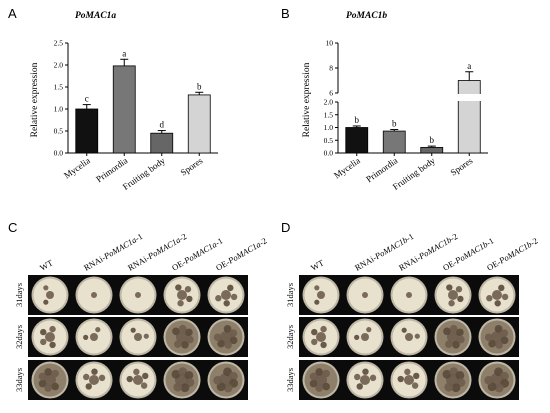 This screenshot has height=413, width=550. What do you see at coordinates (290, 295) in the screenshot?
I see `row-label: 31days` at bounding box center [290, 295].